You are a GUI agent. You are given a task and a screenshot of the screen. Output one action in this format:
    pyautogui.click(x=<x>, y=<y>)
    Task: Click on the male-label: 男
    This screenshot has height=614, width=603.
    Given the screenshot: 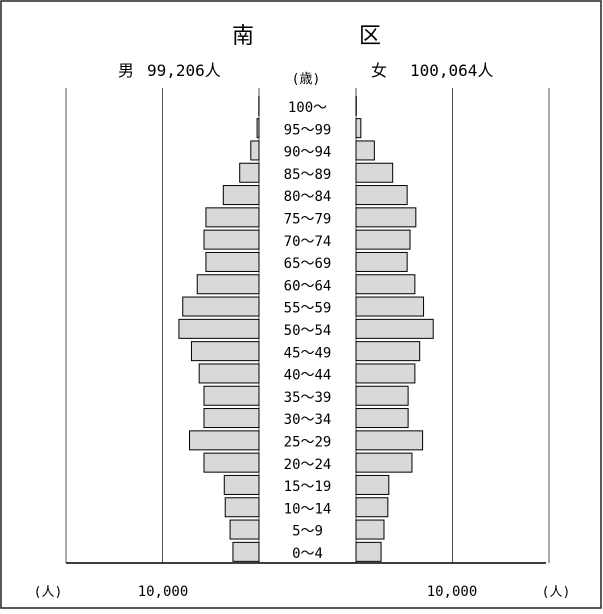 What is the action you would take?
    pyautogui.click(x=126, y=70)
    